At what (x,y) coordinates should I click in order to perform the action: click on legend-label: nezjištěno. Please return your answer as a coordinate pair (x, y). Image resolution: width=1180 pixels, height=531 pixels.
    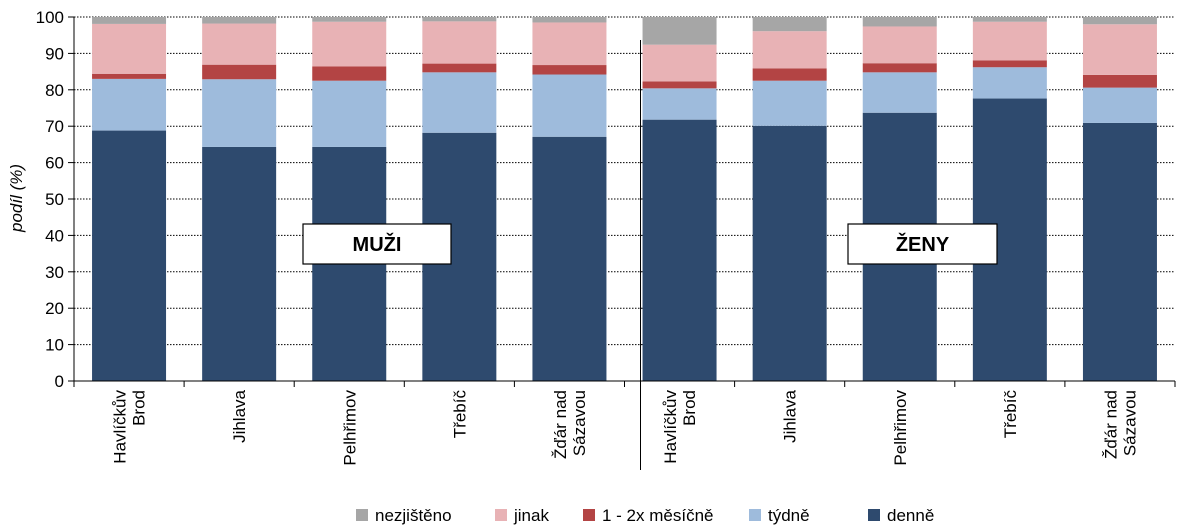
    Looking at the image, I should click on (413, 515).